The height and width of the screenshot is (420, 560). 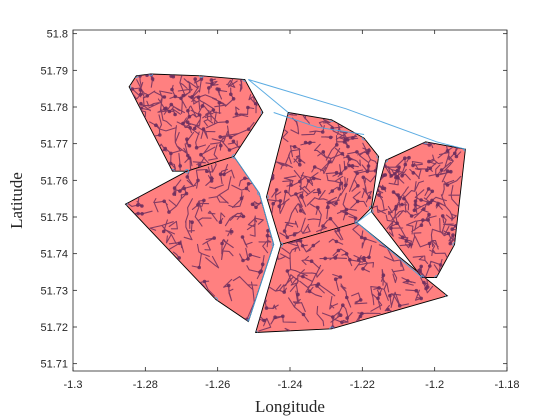 What do you see at coordinates (54, 71) in the screenshot?
I see `y-tick-label: 51.79` at bounding box center [54, 71].